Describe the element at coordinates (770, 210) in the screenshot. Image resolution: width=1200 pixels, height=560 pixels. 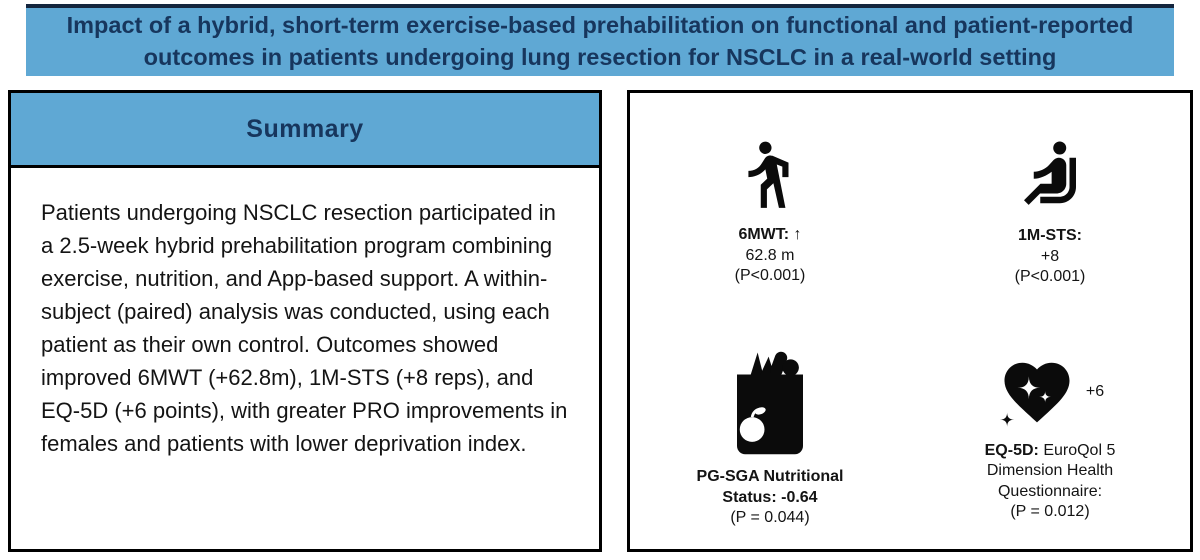
I see `result-cell-6mwt: 6MWT: ↑ 62.8 m (P<0.001)` at that location.